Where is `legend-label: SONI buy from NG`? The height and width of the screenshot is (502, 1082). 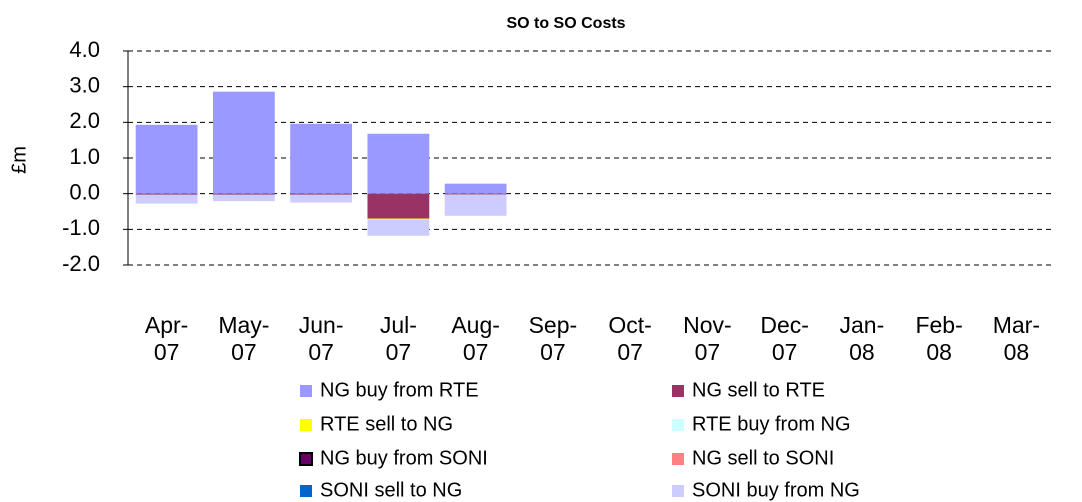
legend-label: SONI buy from NG is located at coordinates (776, 490).